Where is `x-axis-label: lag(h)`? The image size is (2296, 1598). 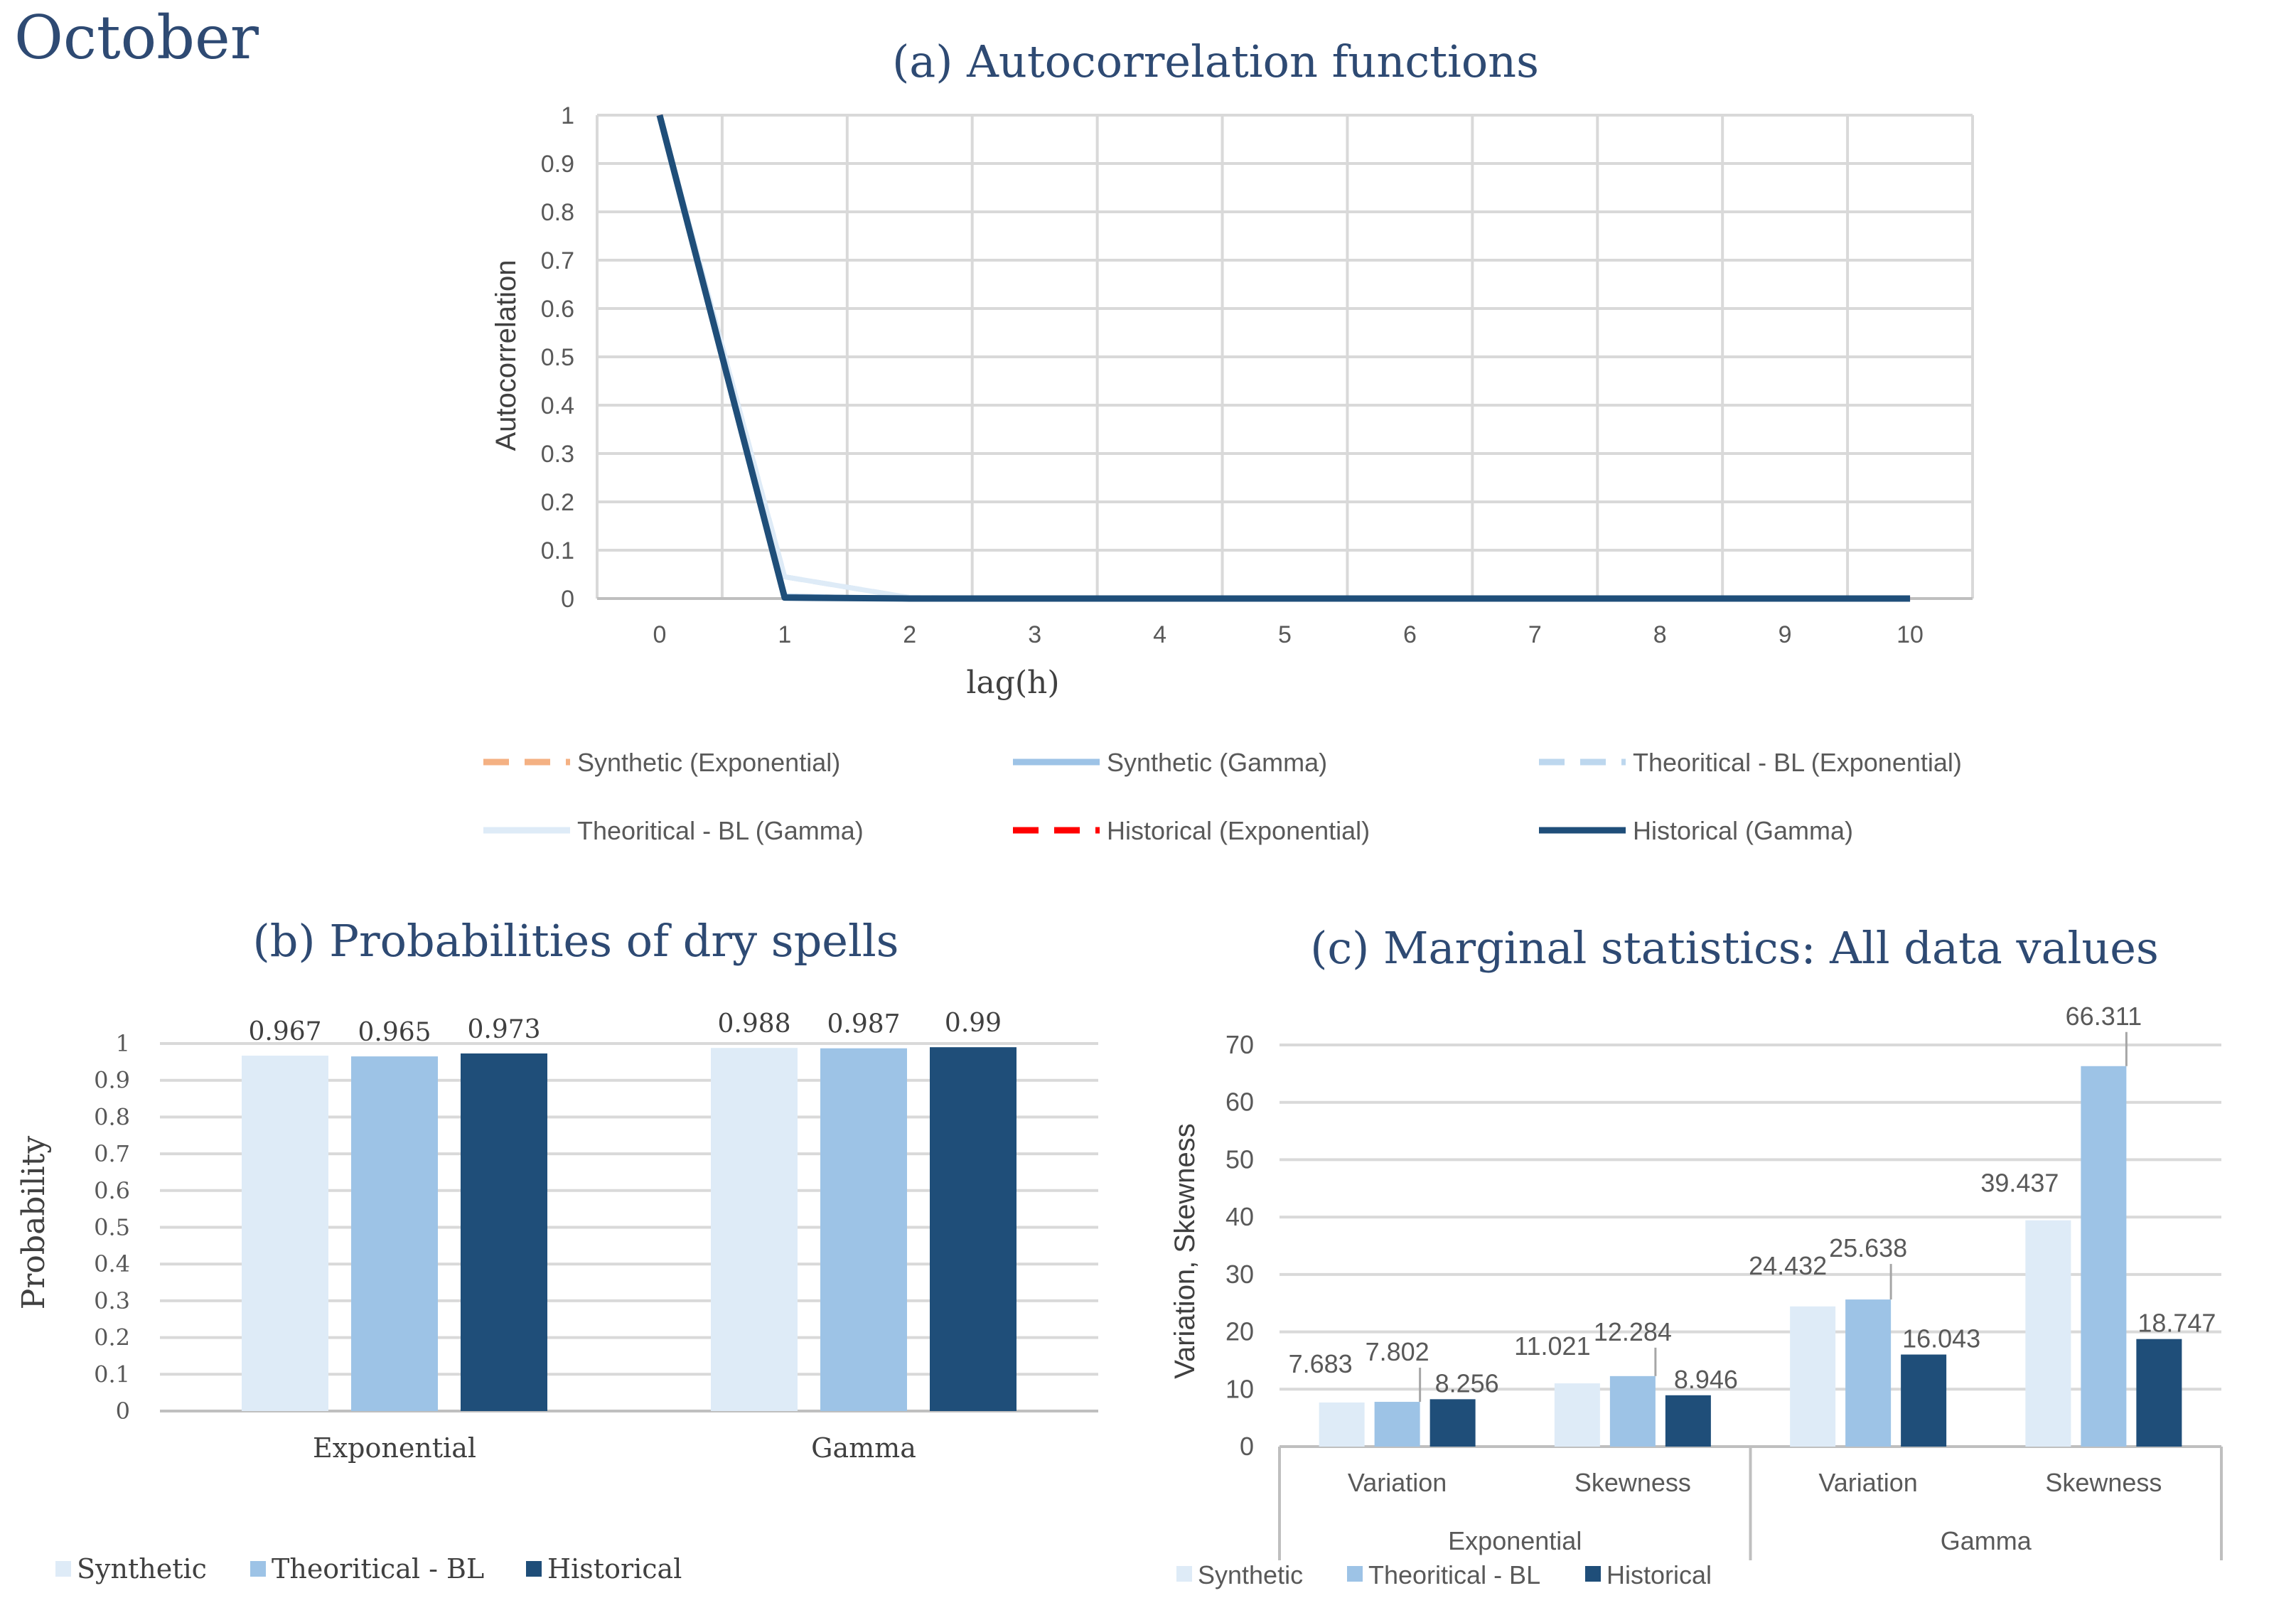
x-axis-label: lag(h) is located at coordinates (1012, 683).